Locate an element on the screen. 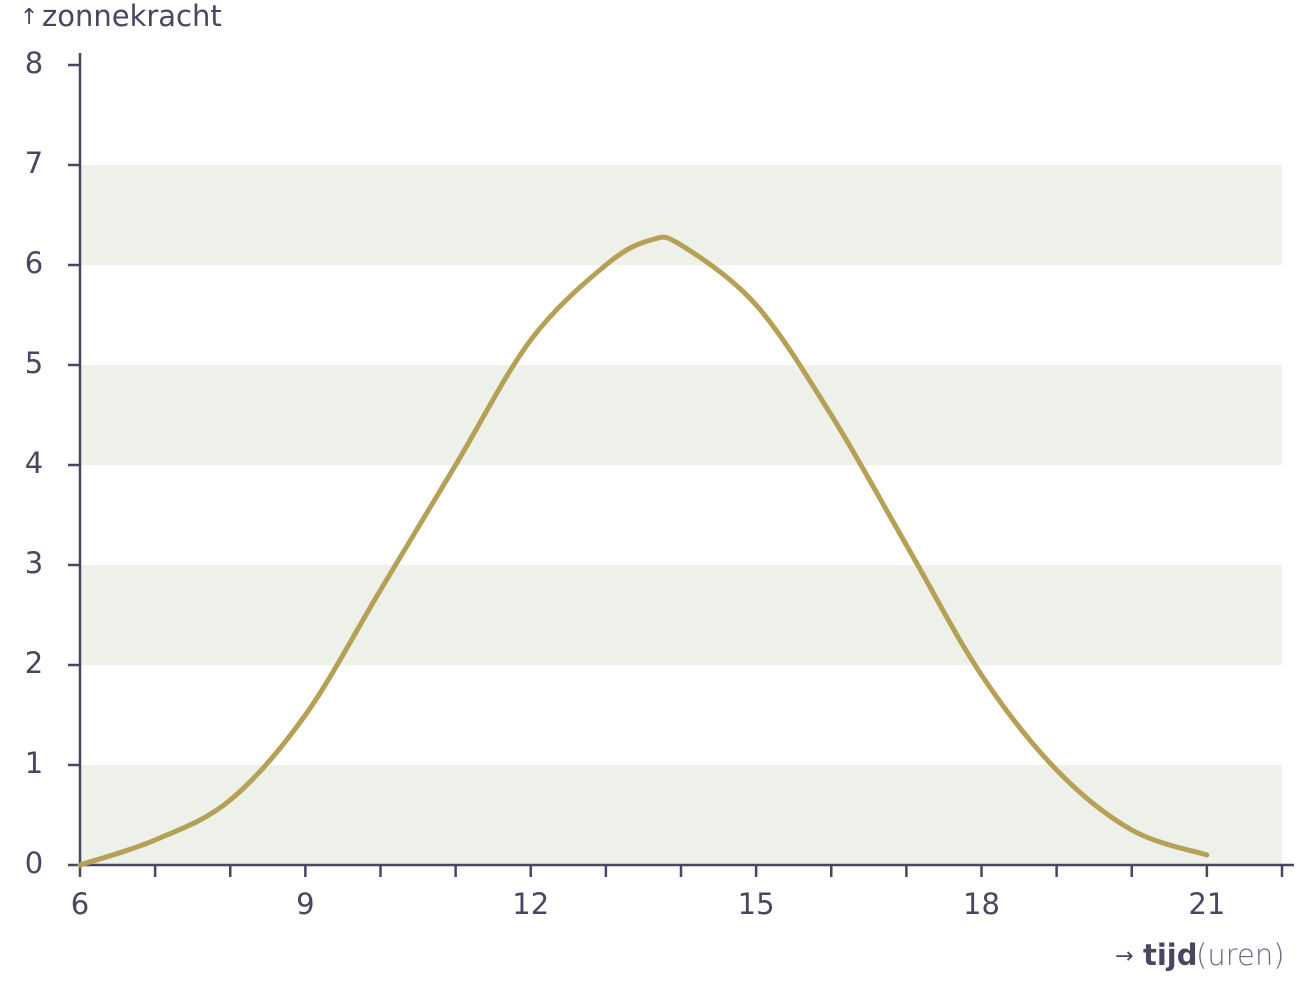 This screenshot has height=987, width=1302. x-arrow: → is located at coordinates (1124, 956).